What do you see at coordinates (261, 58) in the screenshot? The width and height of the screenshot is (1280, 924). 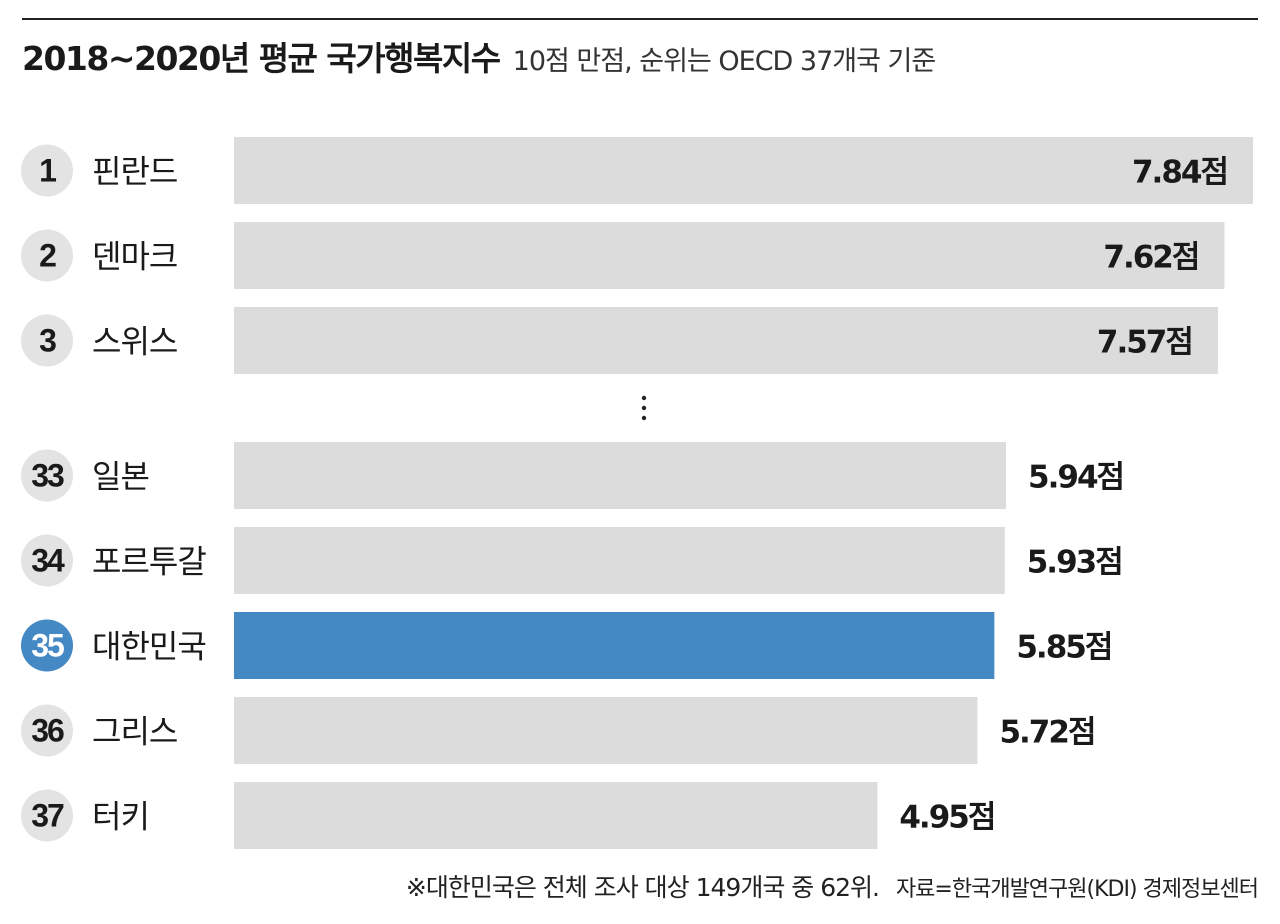 I see `chart-title: 2018~2020년 평균 국가행복지수` at bounding box center [261, 58].